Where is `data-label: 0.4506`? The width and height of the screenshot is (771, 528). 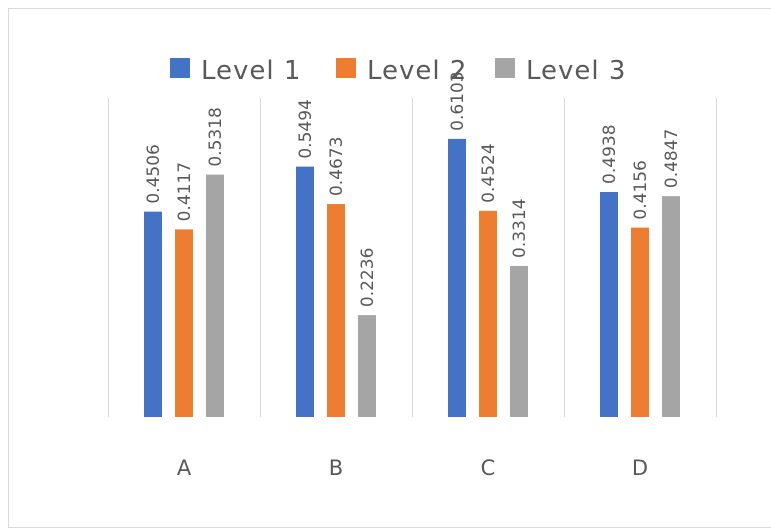
data-label: 0.4506 is located at coordinates (154, 173).